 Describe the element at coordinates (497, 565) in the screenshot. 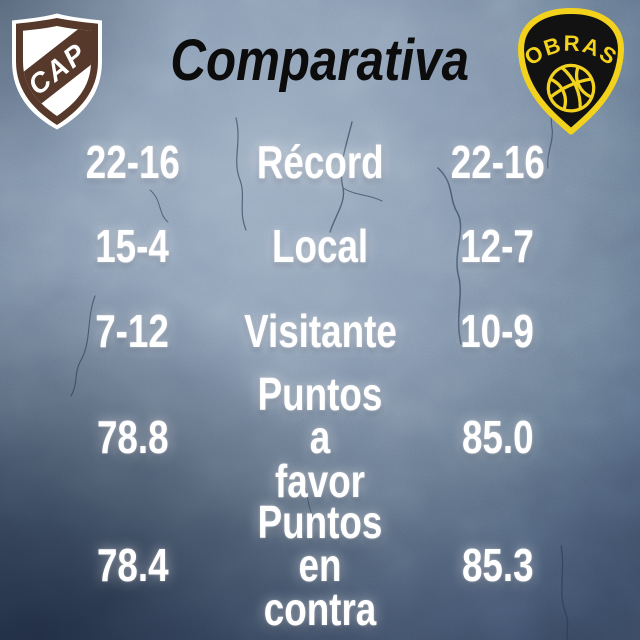

I see `obras-puntos-contra-value: 85.3` at that location.